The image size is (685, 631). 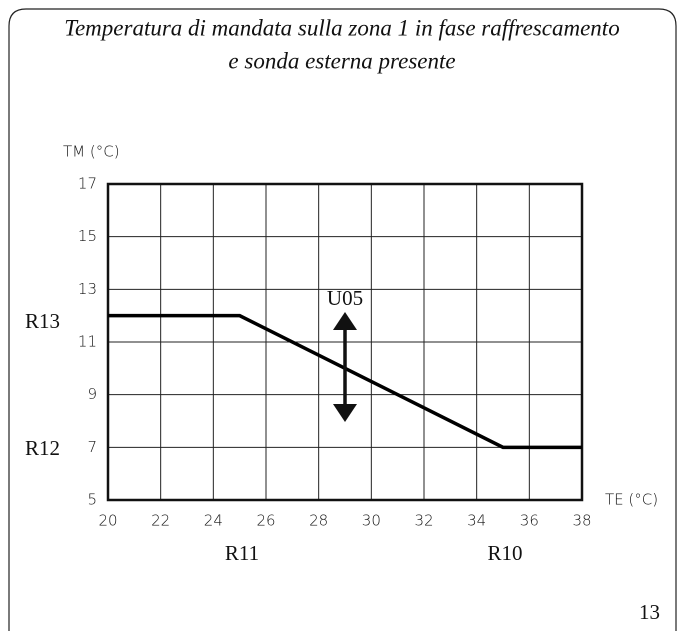 I want to click on y-axis-label: TM (°C), so click(x=91, y=152).